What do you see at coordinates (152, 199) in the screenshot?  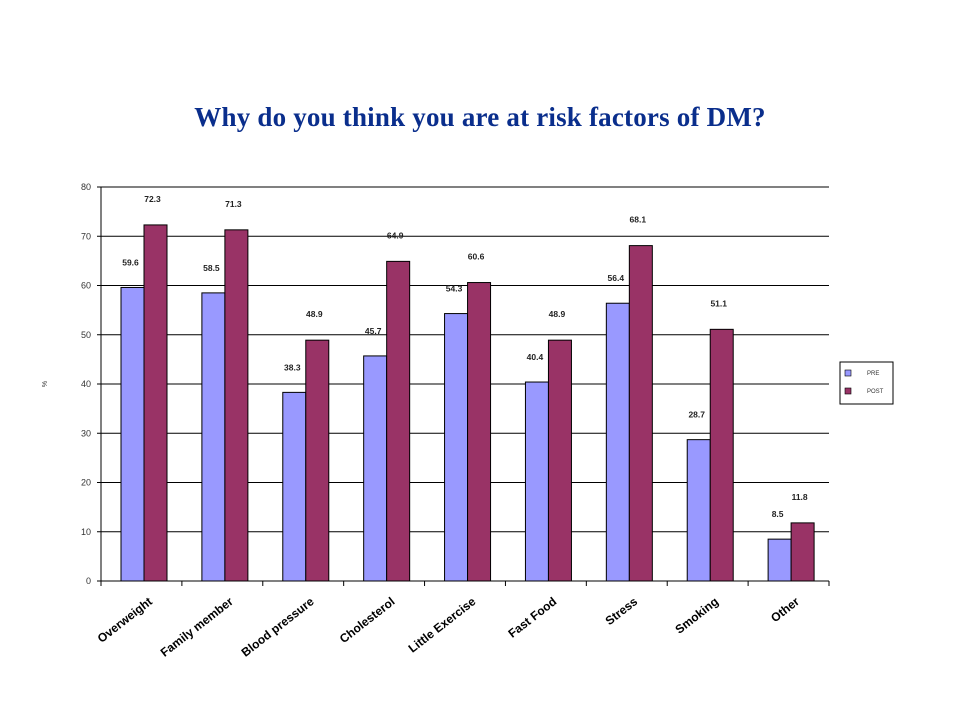 I see `data-label: 72.3` at bounding box center [152, 199].